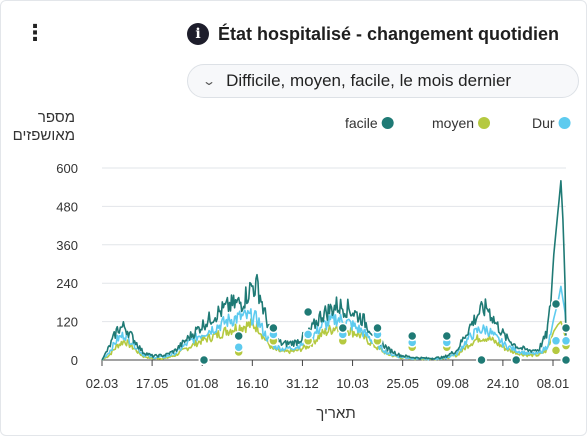 This screenshot has height=436, width=587. Describe the element at coordinates (503, 383) in the screenshot. I see `x-tick-label: 24.10` at that location.